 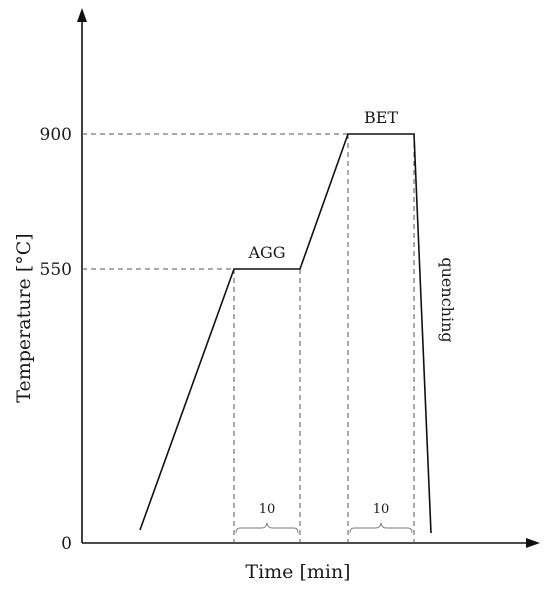 I want to click on quenching-label: quenching, so click(x=447, y=299).